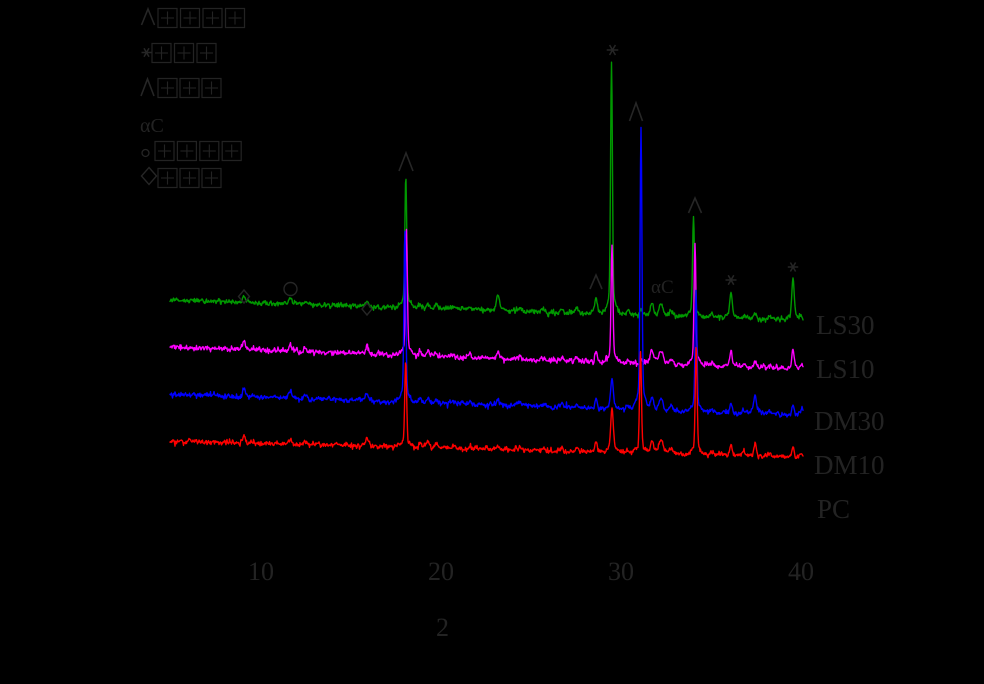  Describe the element at coordinates (845, 325) in the screenshot. I see `svg-text: LS30` at that location.